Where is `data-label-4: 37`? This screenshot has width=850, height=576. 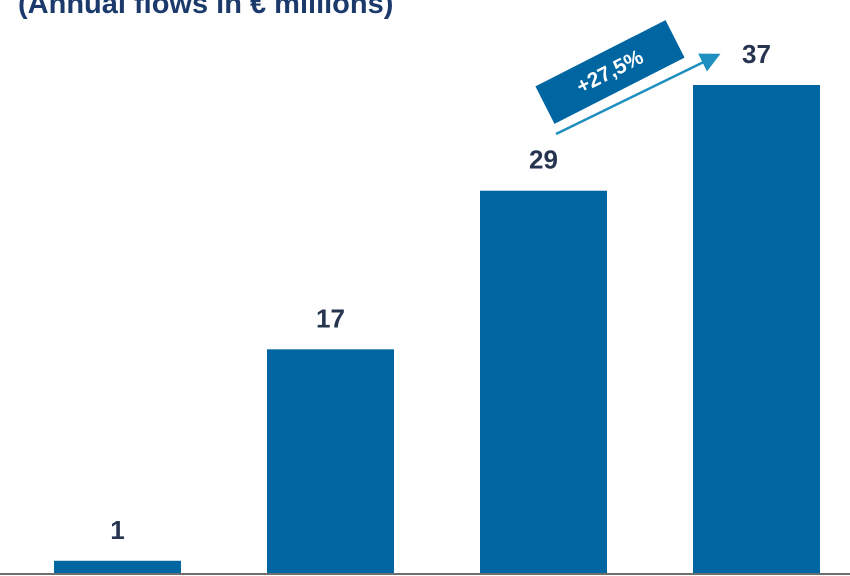
data-label-4: 37 is located at coordinates (756, 54).